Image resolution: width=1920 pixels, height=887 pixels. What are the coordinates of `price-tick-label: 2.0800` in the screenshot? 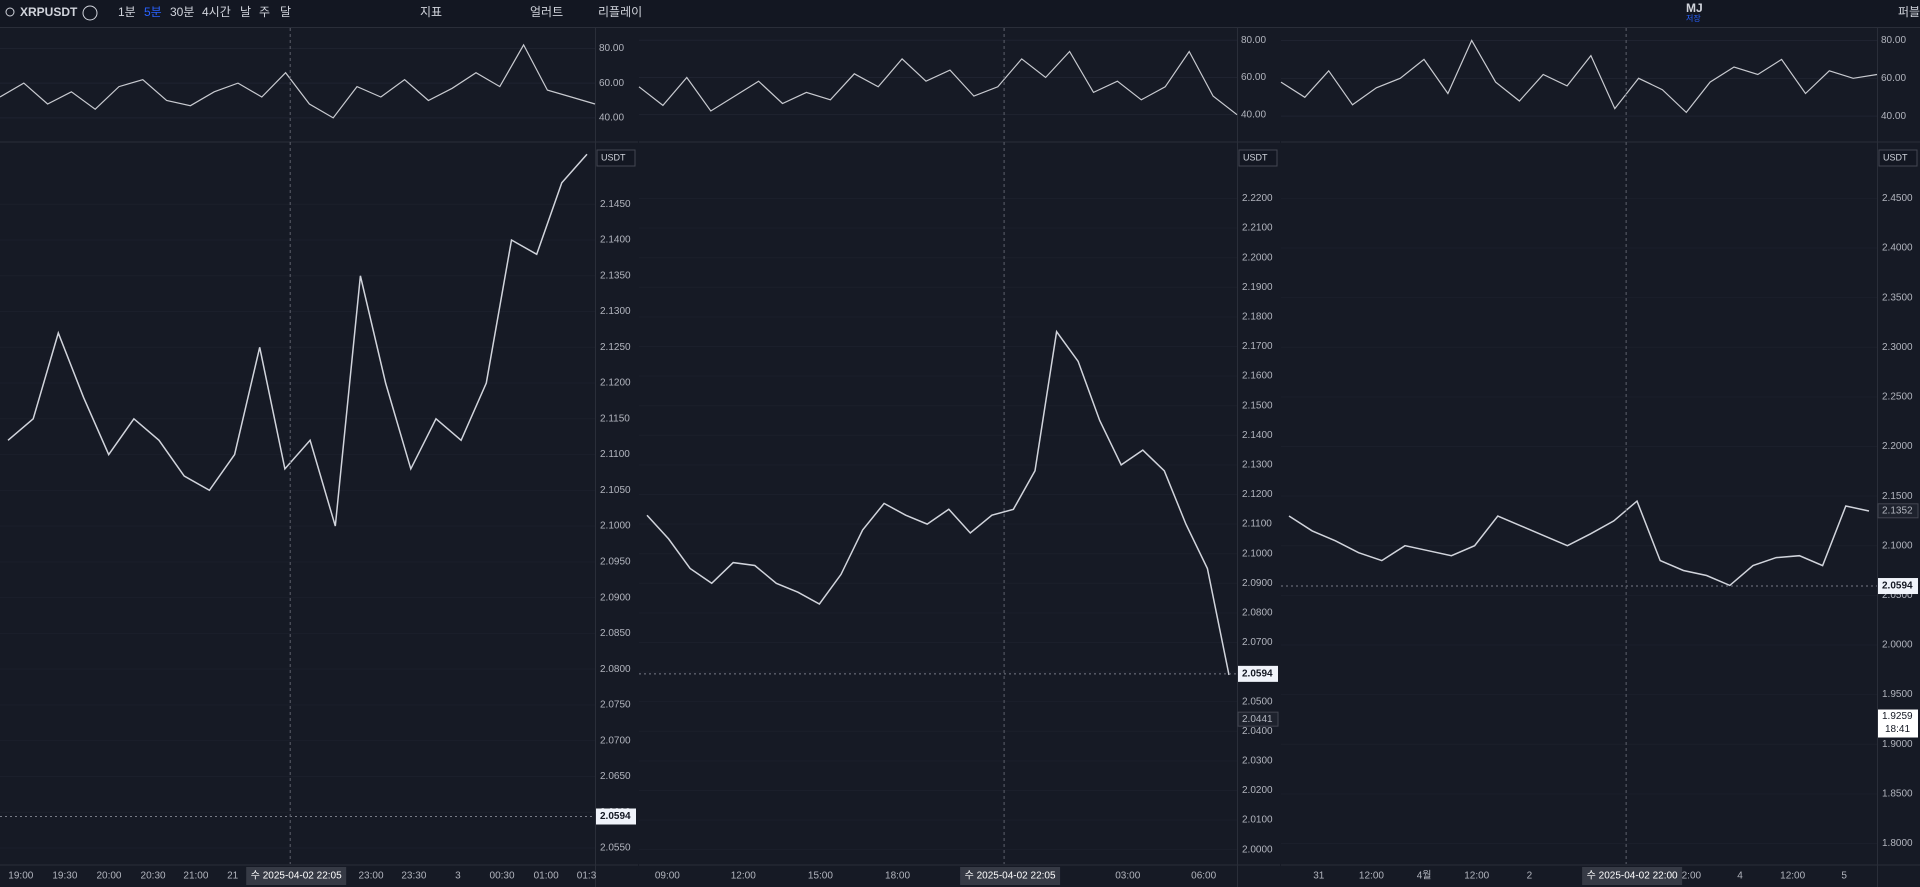 It's located at (615, 669).